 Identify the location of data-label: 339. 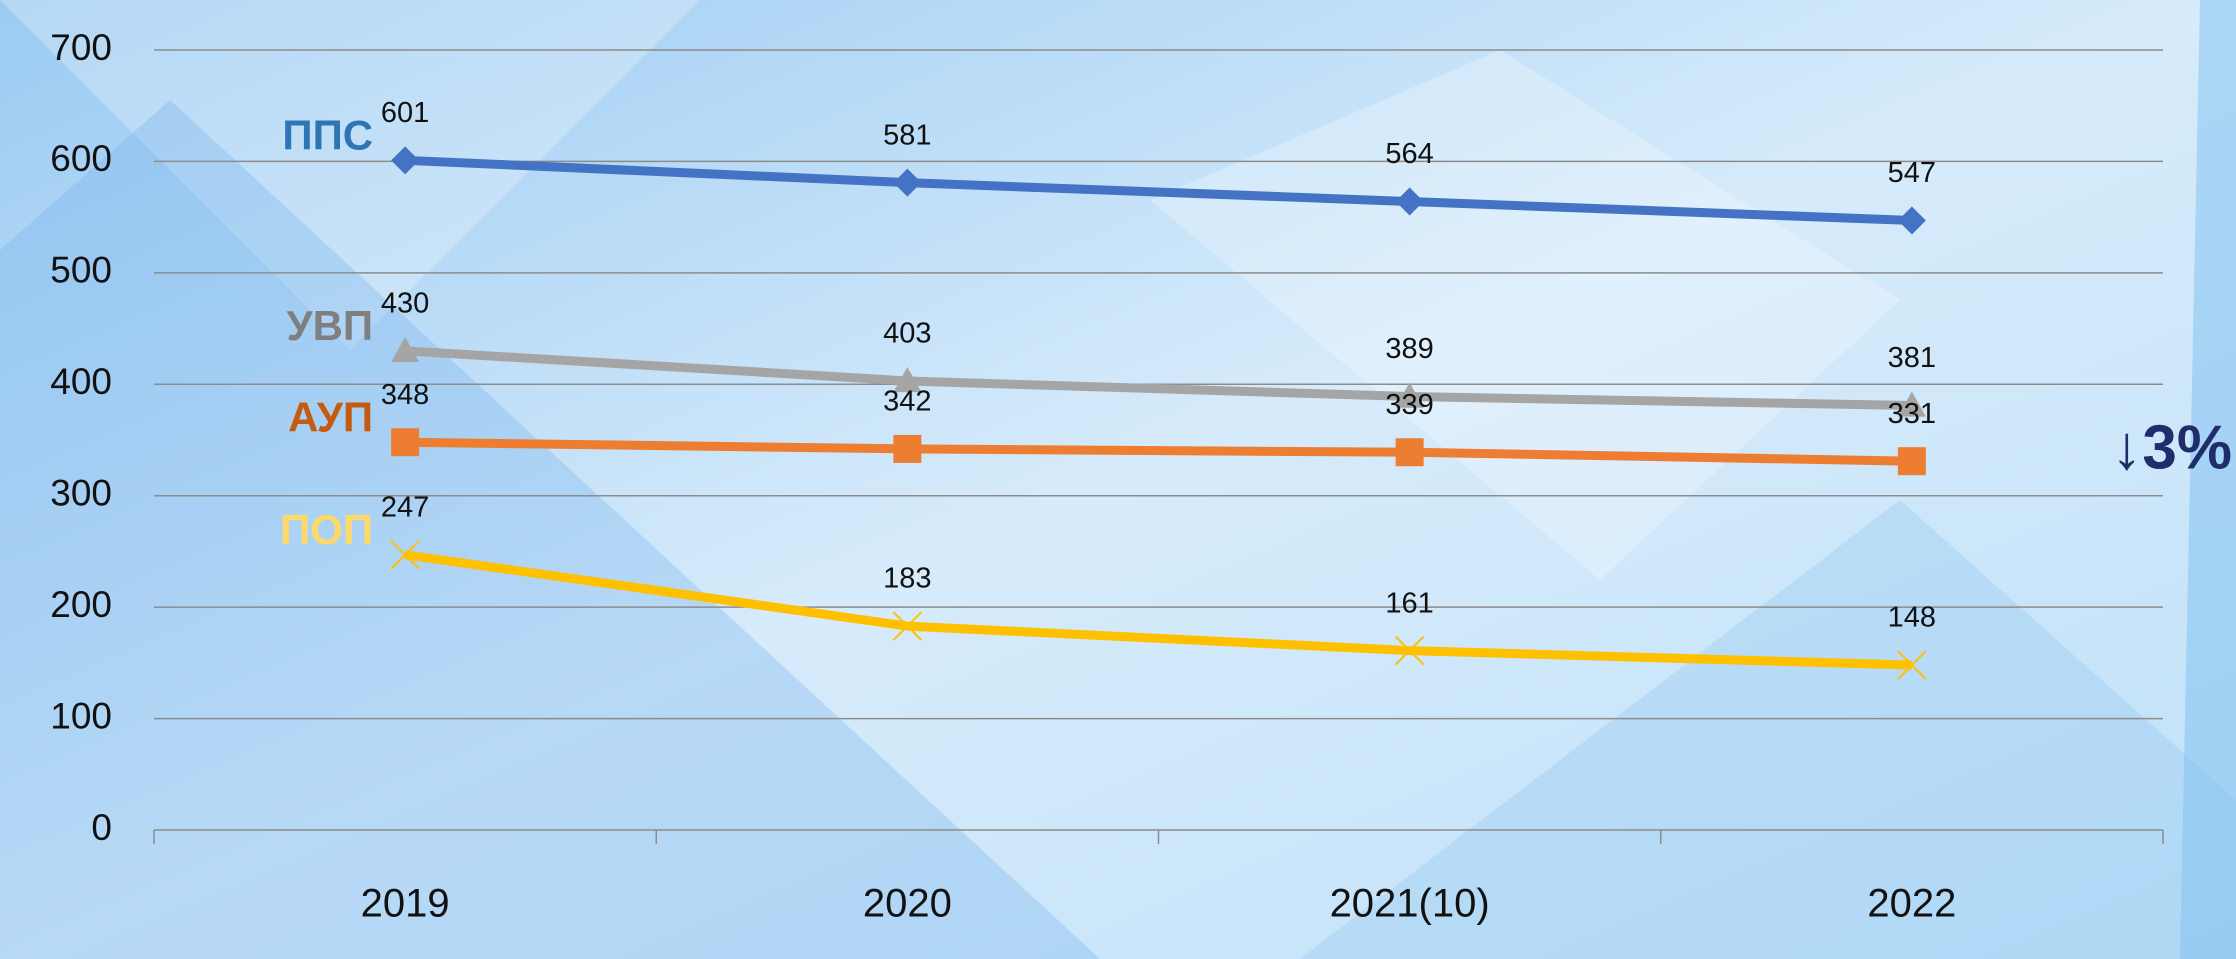
(1409, 405).